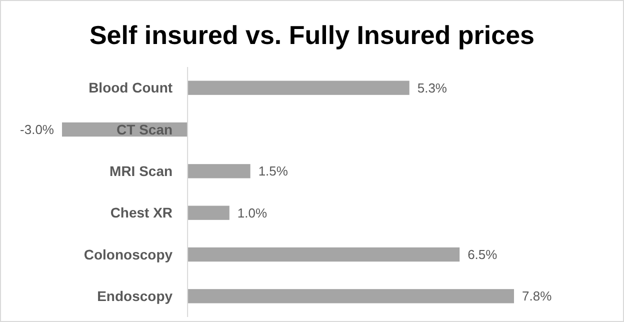  Describe the element at coordinates (141, 212) in the screenshot. I see `y-tick-label: Chest XR` at that location.